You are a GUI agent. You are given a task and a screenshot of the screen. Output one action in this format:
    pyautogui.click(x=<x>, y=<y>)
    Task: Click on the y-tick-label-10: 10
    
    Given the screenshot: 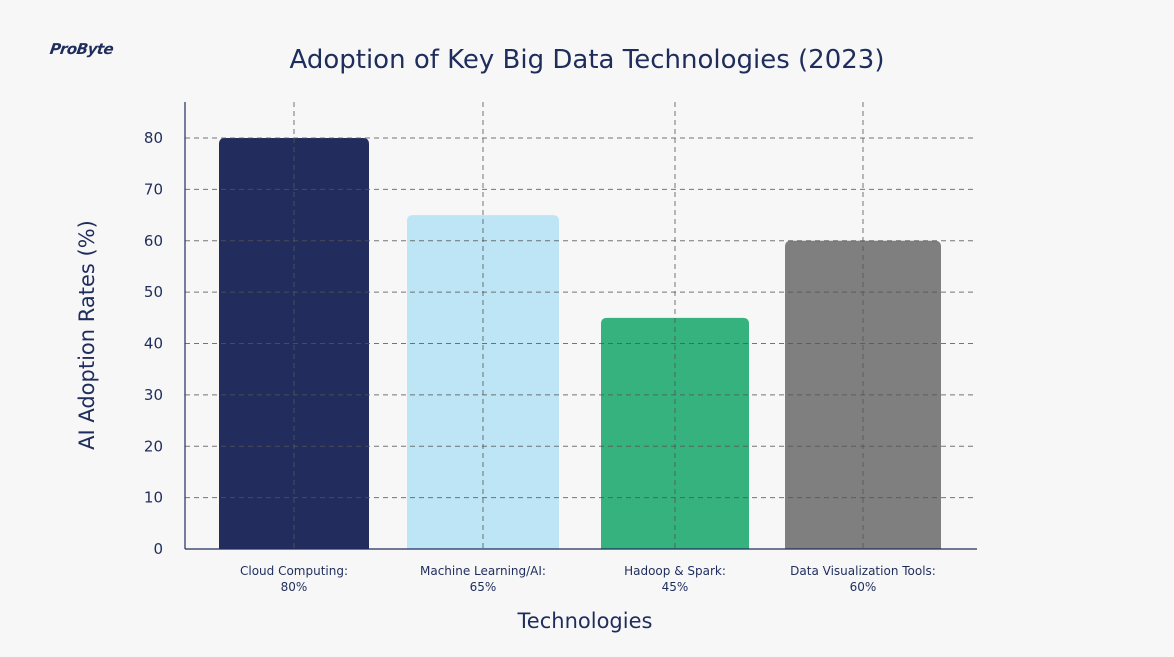 What is the action you would take?
    pyautogui.click(x=153, y=498)
    